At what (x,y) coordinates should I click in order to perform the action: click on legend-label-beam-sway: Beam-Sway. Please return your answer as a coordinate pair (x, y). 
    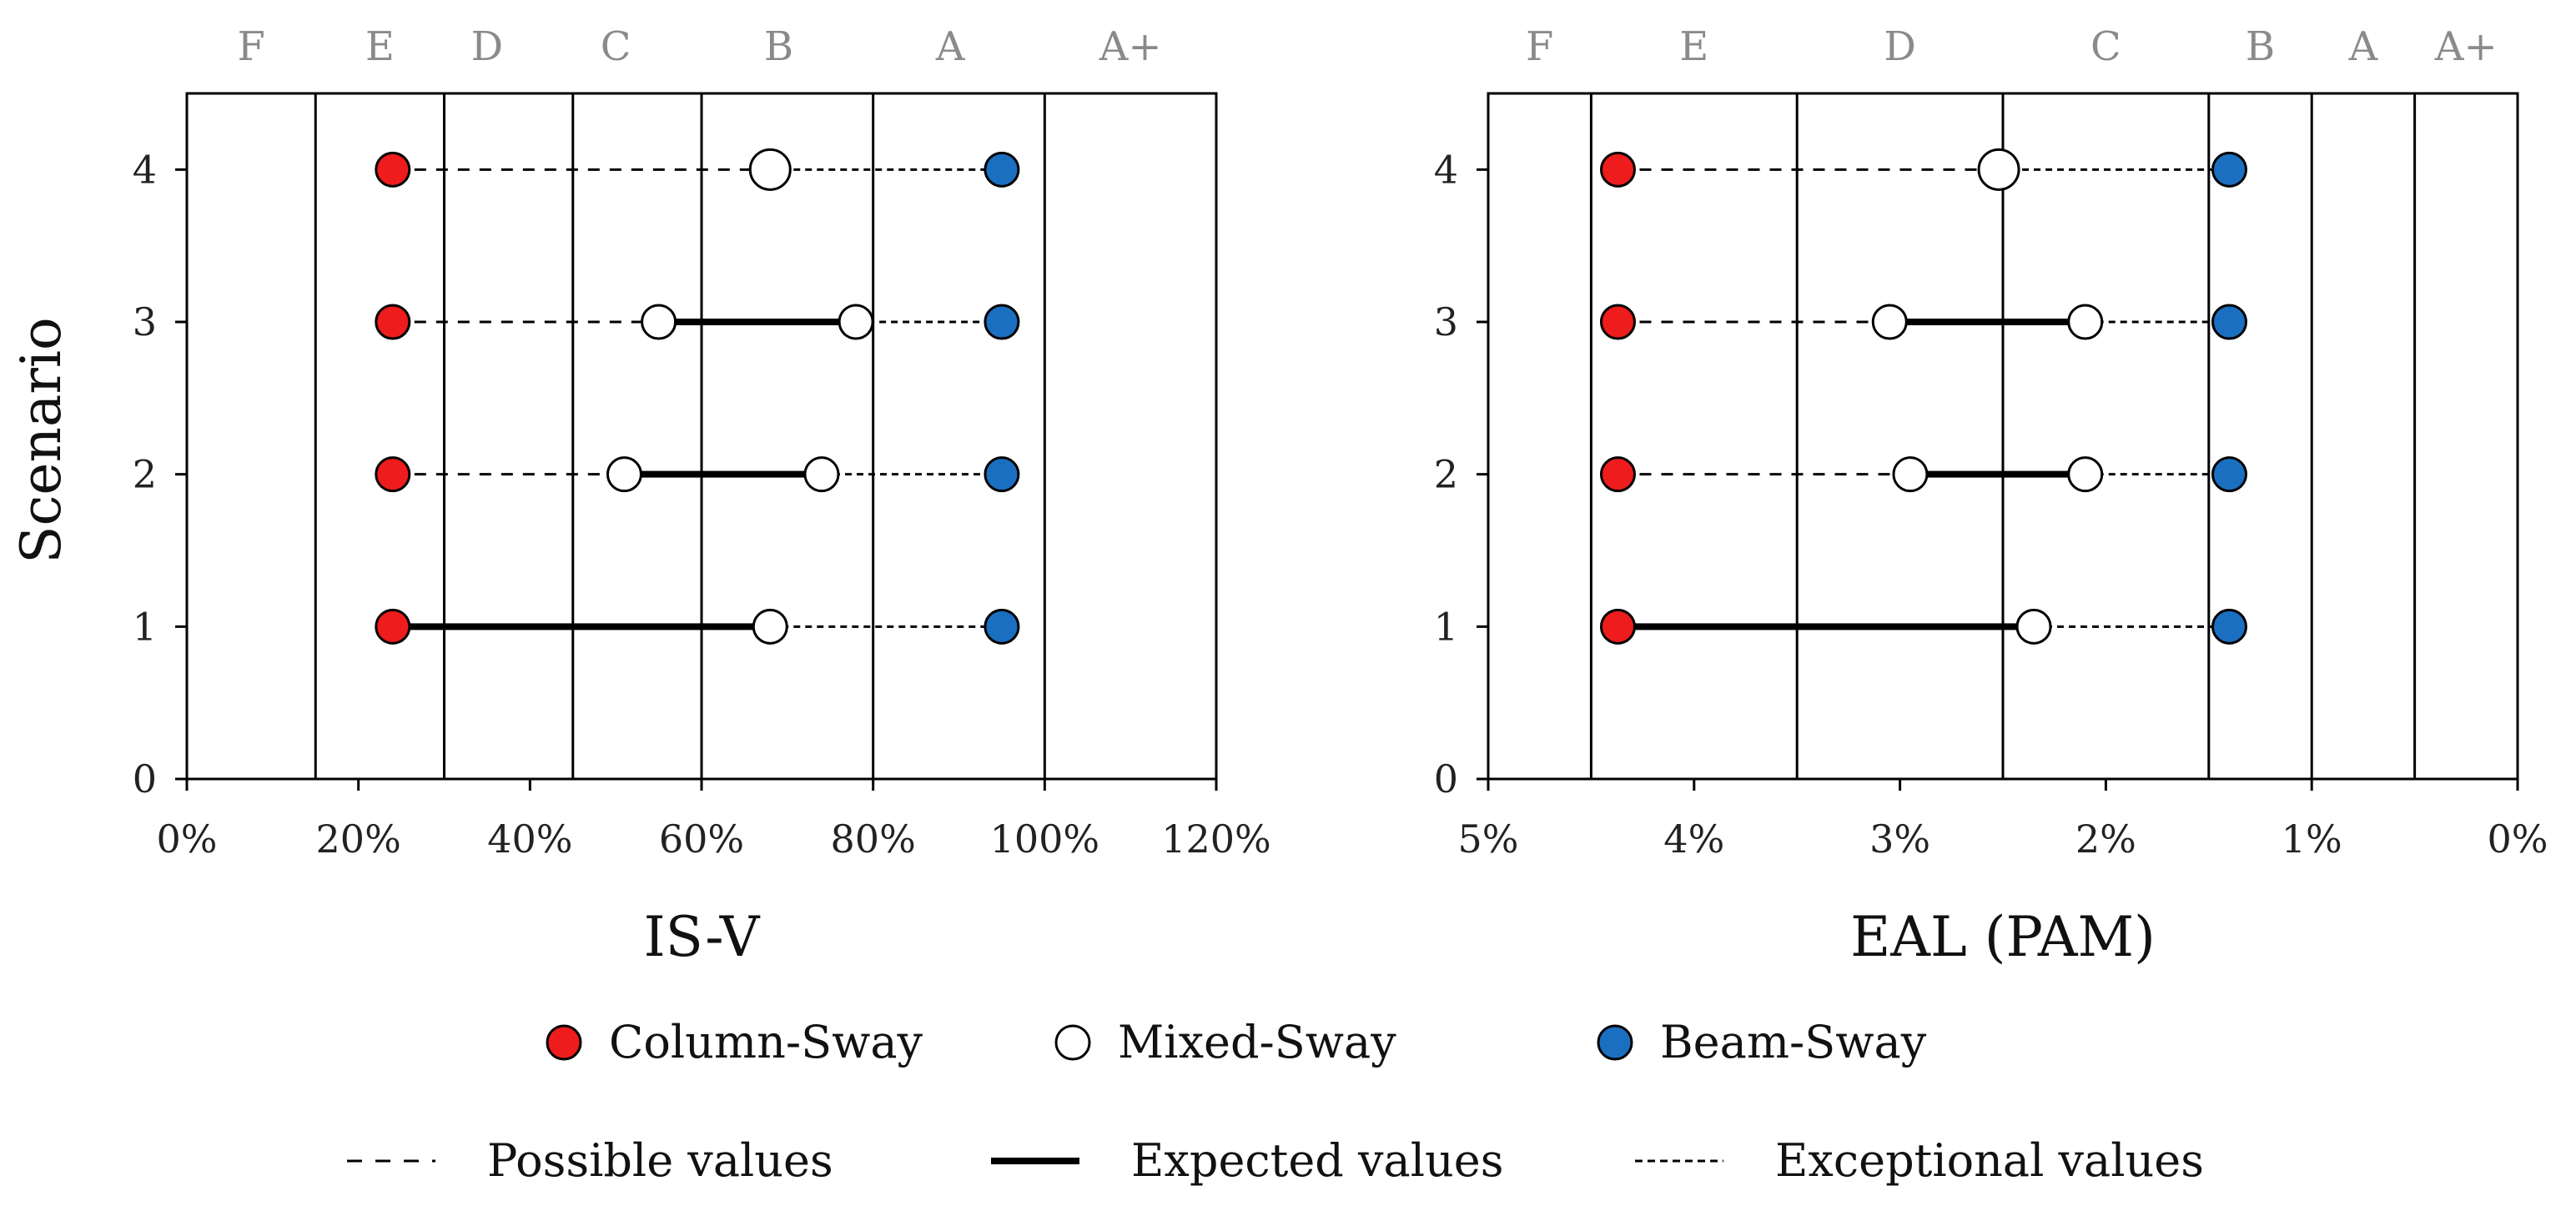
    Looking at the image, I should click on (1793, 1042).